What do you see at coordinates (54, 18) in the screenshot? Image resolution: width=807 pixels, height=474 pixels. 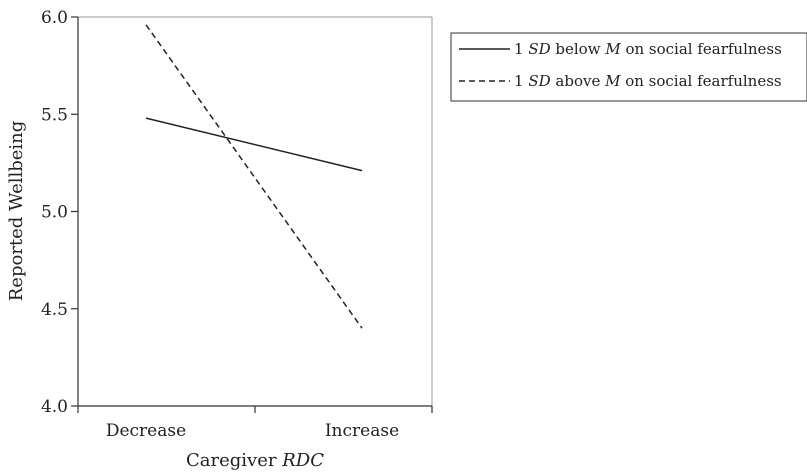 I see `y-tick-label: 6.0` at bounding box center [54, 18].